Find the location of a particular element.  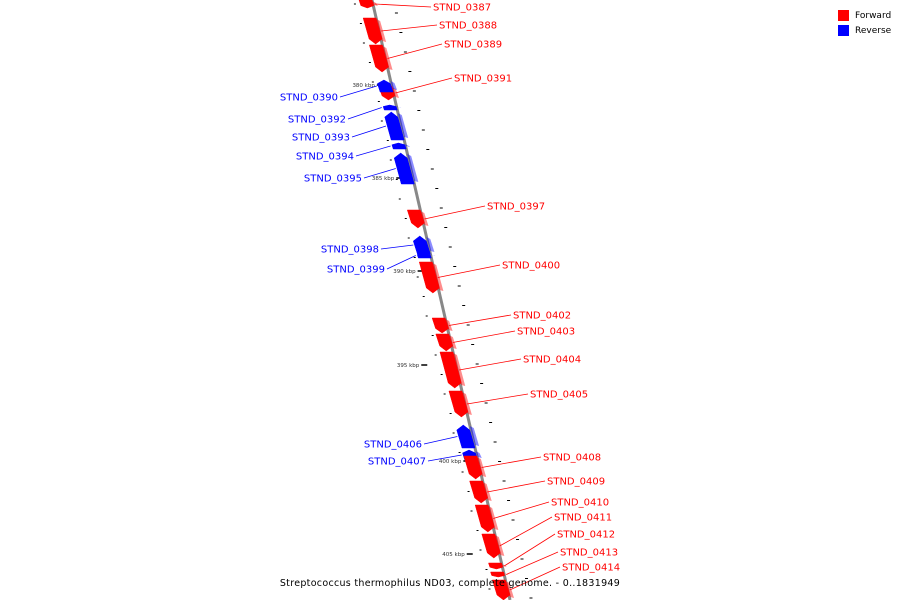

gene-stnd-0394: STND_0394 is located at coordinates (353, 152).